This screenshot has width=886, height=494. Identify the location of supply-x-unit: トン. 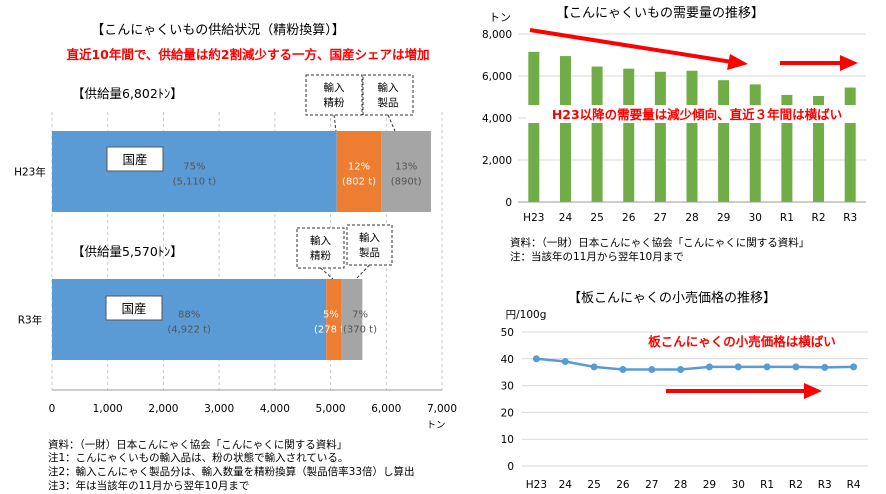
(435, 425).